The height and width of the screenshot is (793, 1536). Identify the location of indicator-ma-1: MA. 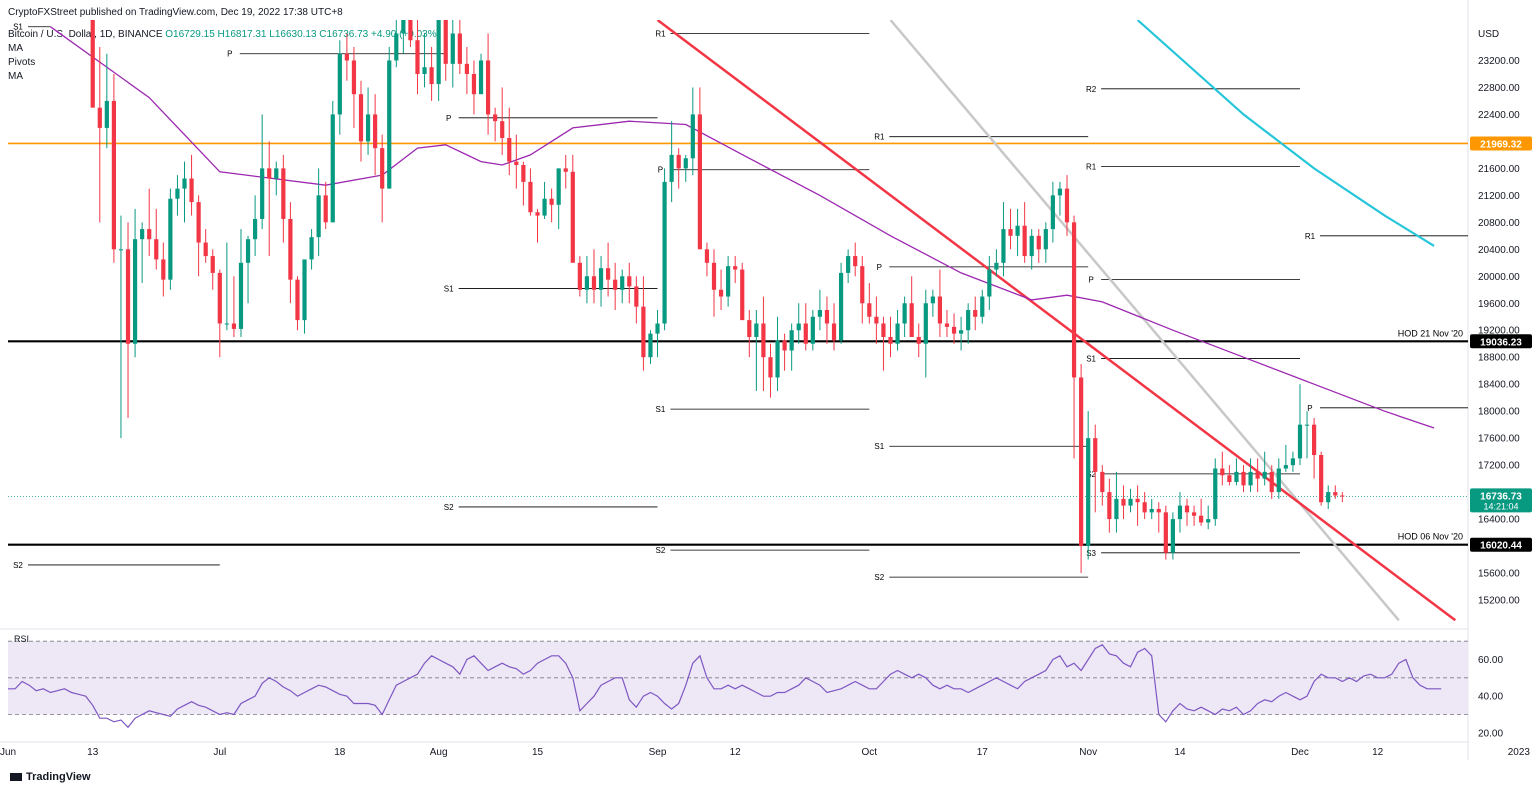
(15, 48).